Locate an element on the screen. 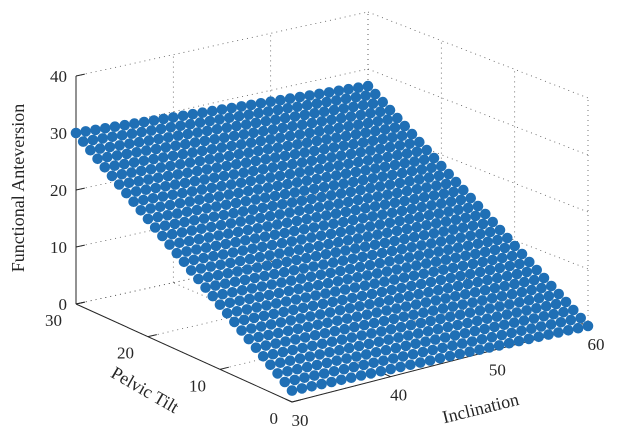 The width and height of the screenshot is (619, 439). z-tick-label: 40 is located at coordinates (58, 76).